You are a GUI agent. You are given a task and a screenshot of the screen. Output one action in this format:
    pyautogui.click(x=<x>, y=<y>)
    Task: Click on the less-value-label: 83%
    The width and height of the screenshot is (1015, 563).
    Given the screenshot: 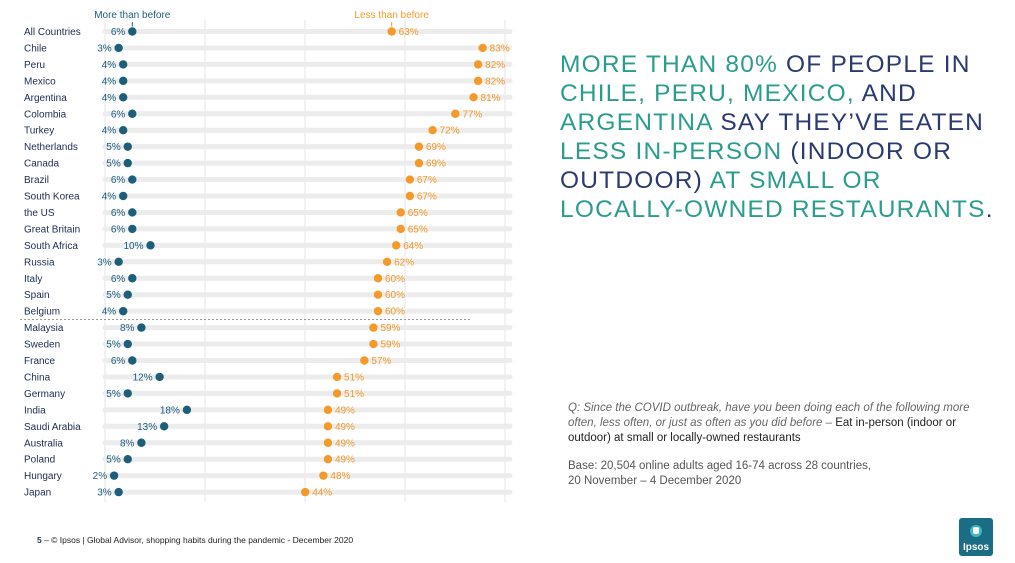 What is the action you would take?
    pyautogui.click(x=500, y=48)
    